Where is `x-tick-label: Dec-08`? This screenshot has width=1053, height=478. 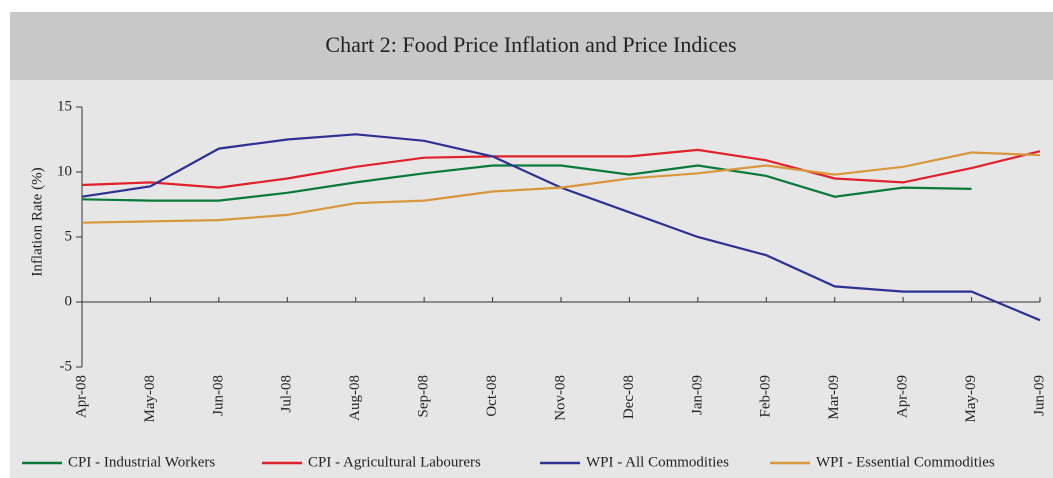 x-tick-label: Dec-08 is located at coordinates (629, 397).